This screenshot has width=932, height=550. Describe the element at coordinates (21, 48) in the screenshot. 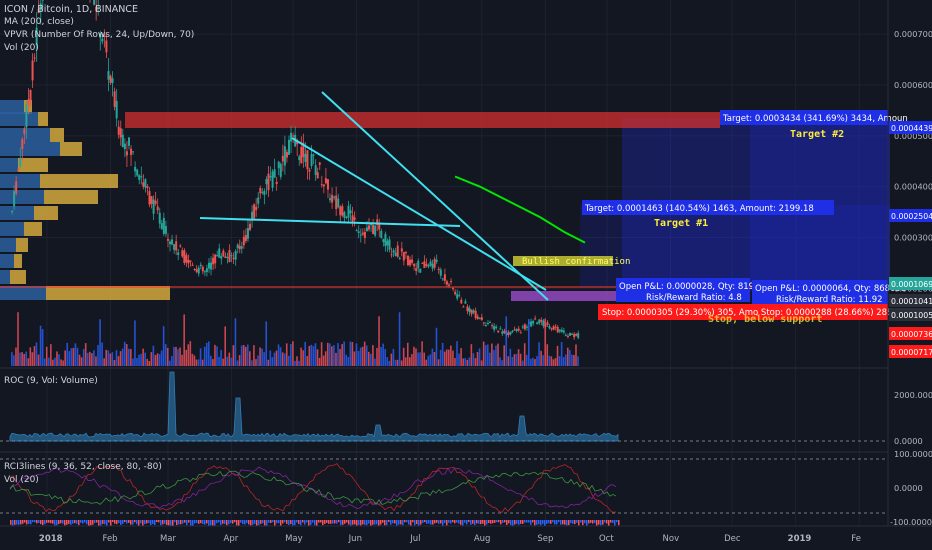

I see `study-vol: Vol (20)` at that location.